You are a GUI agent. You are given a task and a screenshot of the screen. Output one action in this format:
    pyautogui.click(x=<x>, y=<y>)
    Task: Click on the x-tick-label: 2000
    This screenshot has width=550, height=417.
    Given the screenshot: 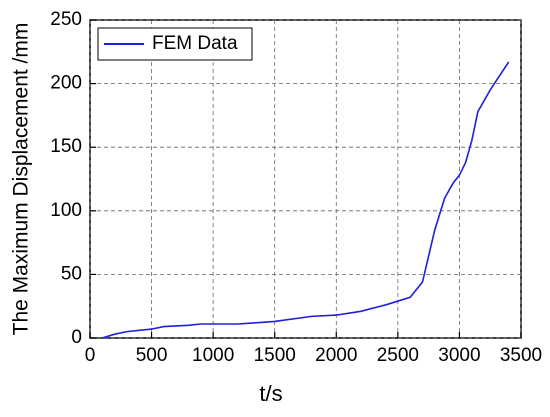 What is the action you would take?
    pyautogui.click(x=336, y=355)
    